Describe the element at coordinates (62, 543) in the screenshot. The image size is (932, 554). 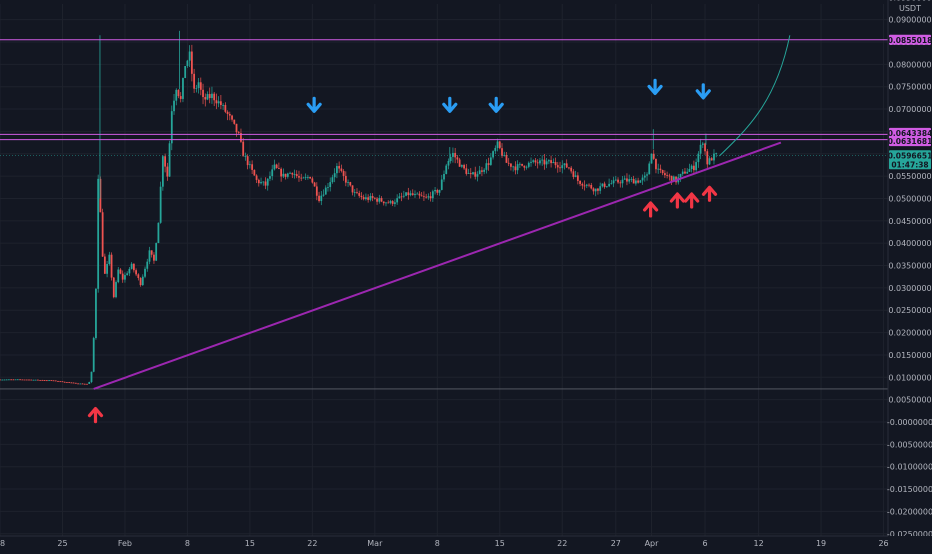
I see `x-tick-label: 25` at that location.